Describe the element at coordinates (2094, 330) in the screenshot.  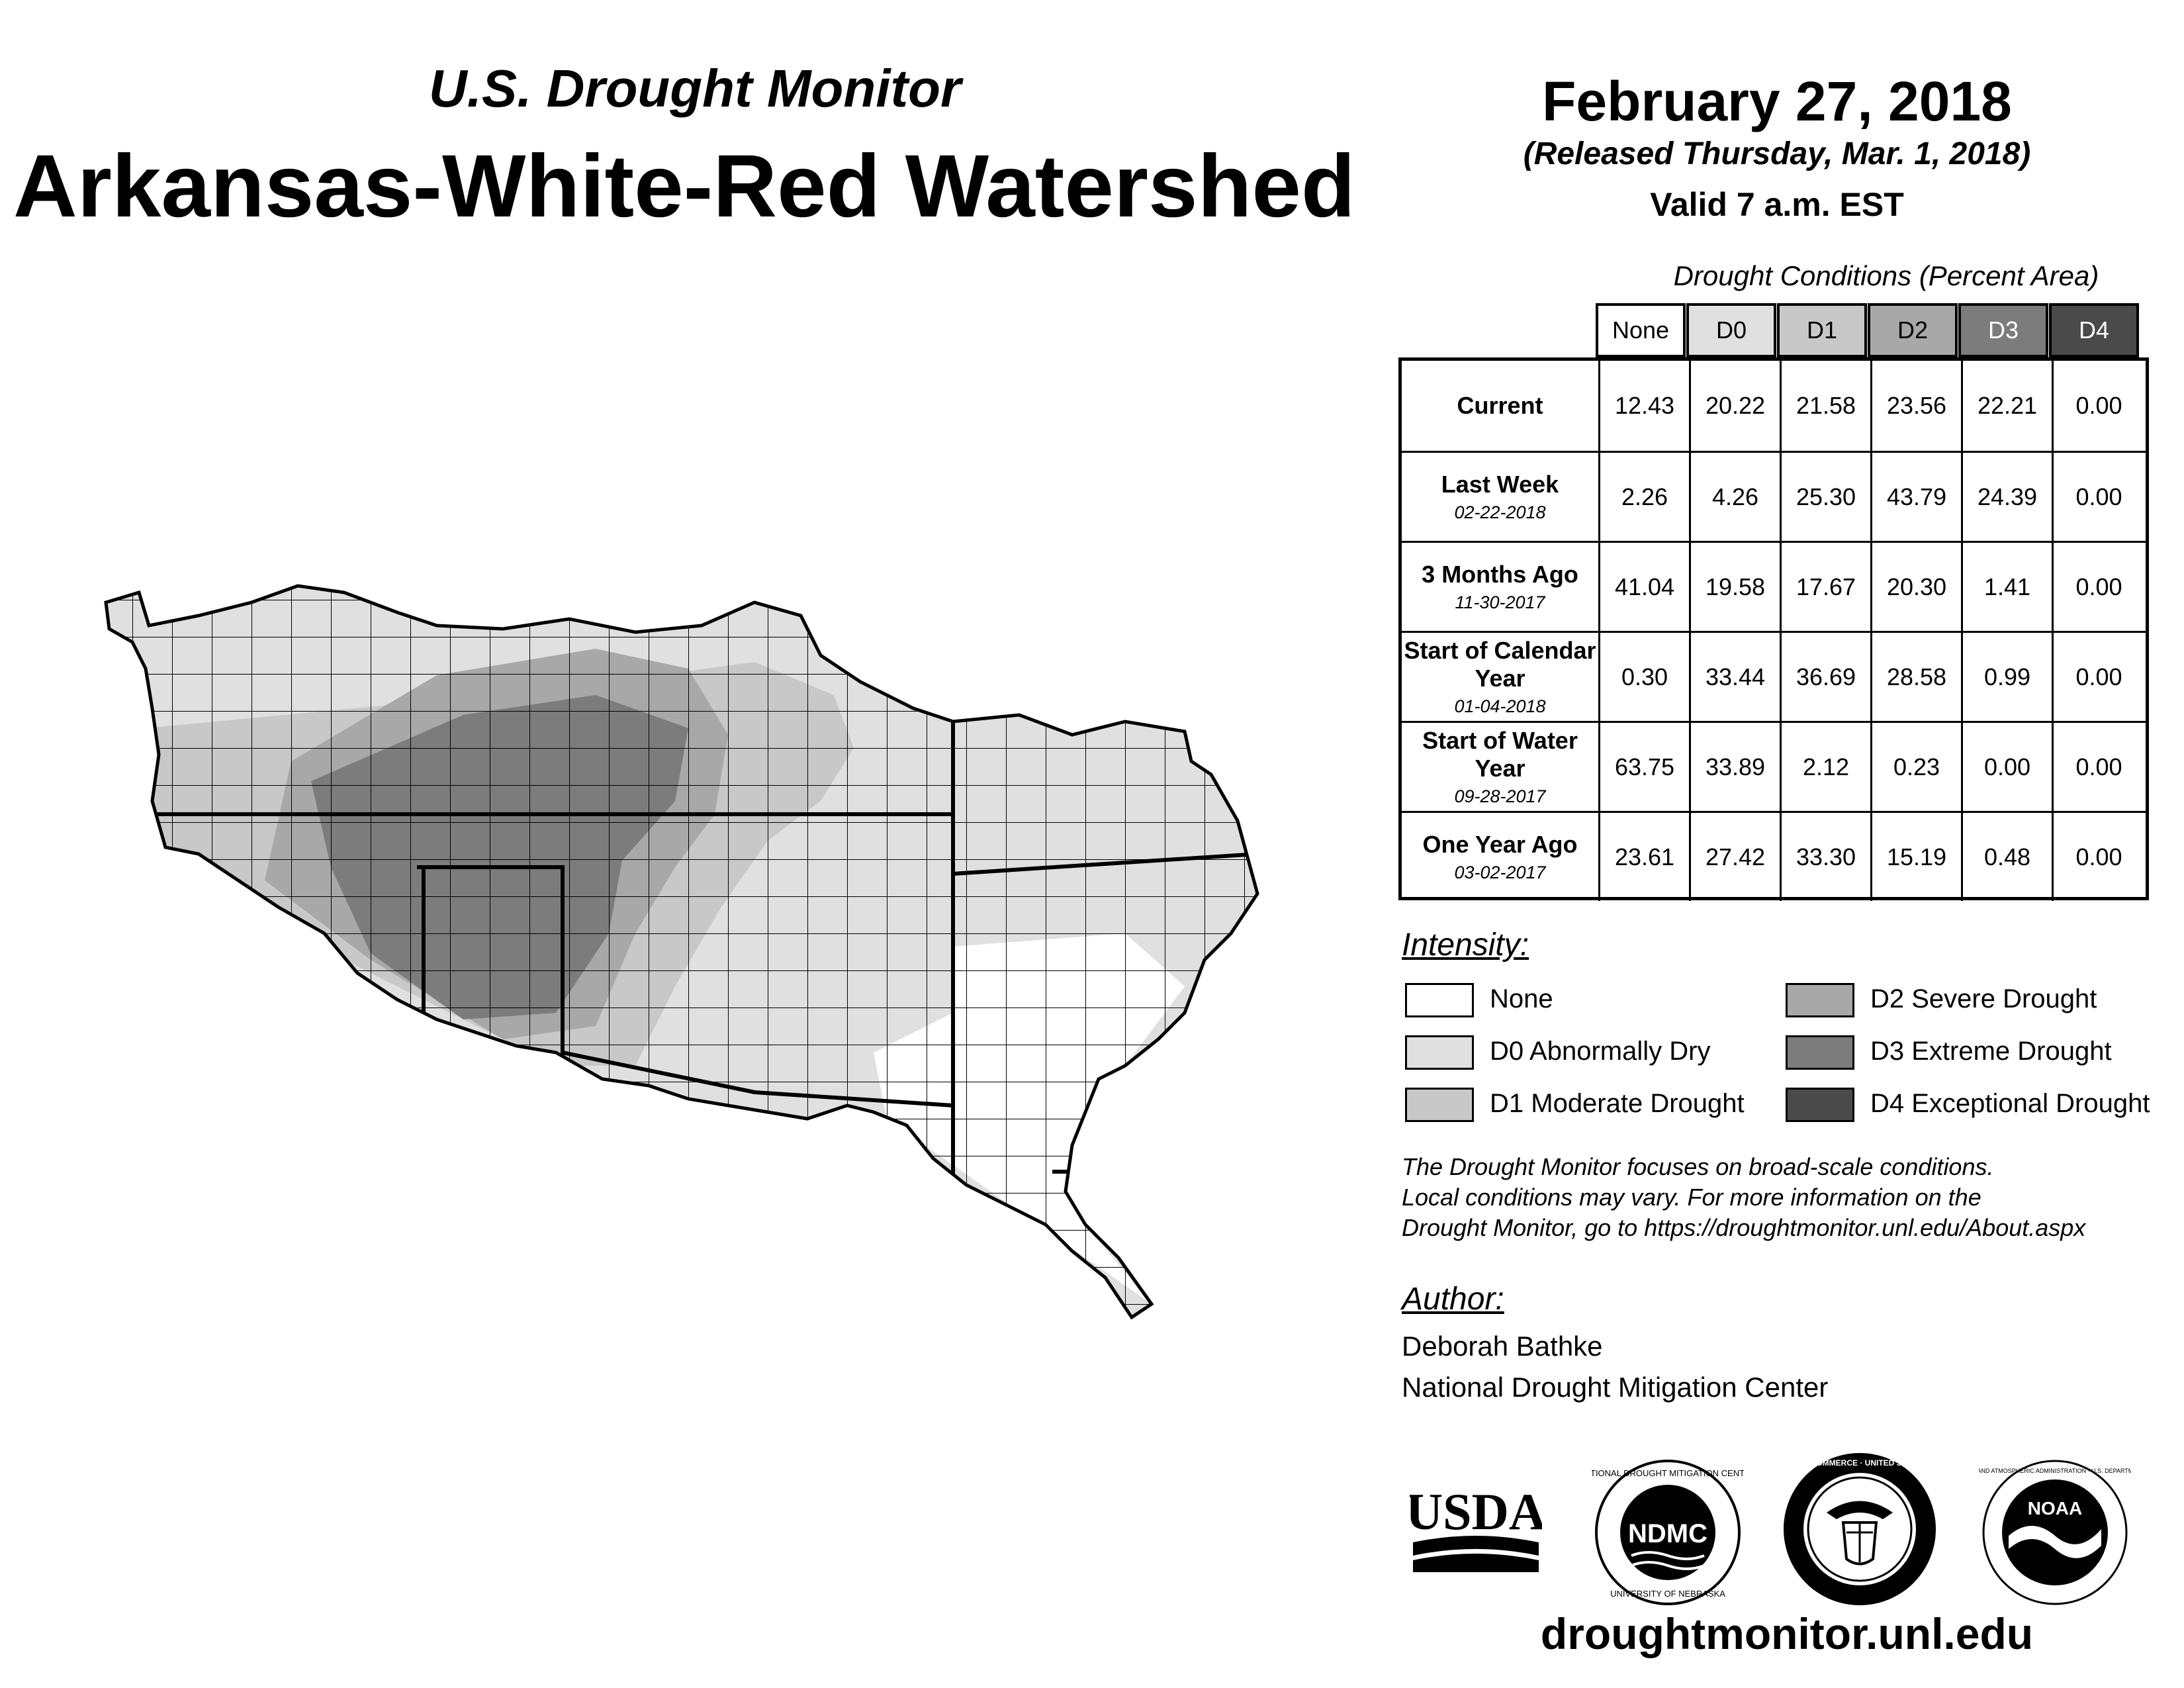
I see `column-header-d4: D4` at that location.